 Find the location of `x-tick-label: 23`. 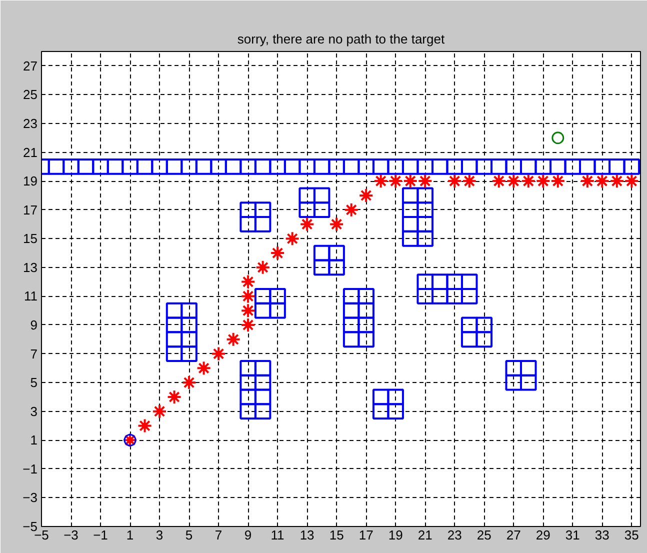

x-tick-label: 23 is located at coordinates (454, 535).